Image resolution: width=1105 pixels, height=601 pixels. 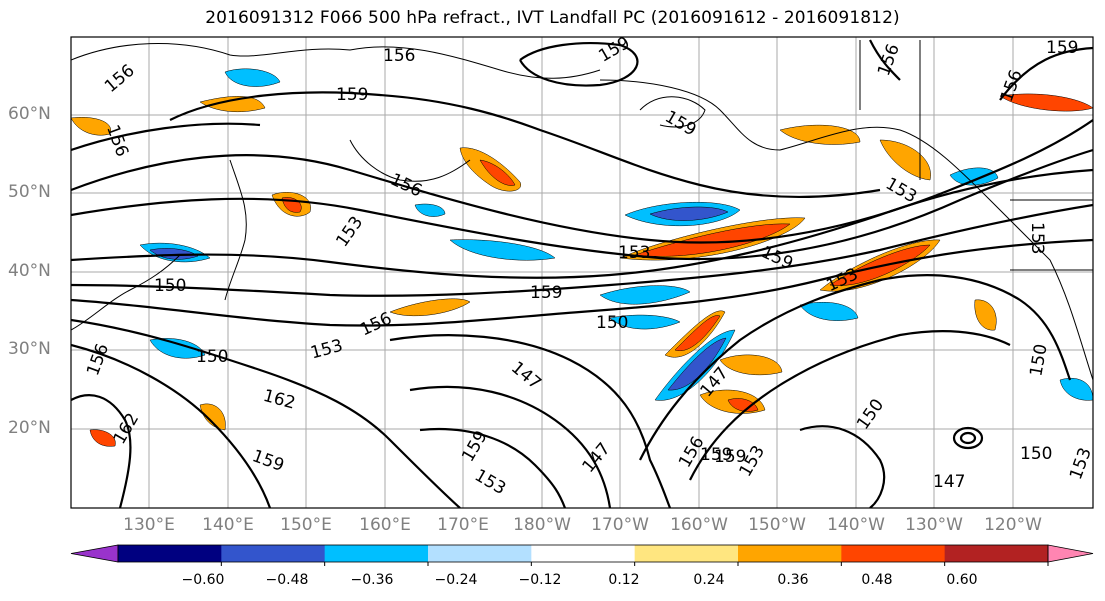 What do you see at coordinates (540, 580) in the screenshot?
I see `colorbar-tick: −0.12` at bounding box center [540, 580].